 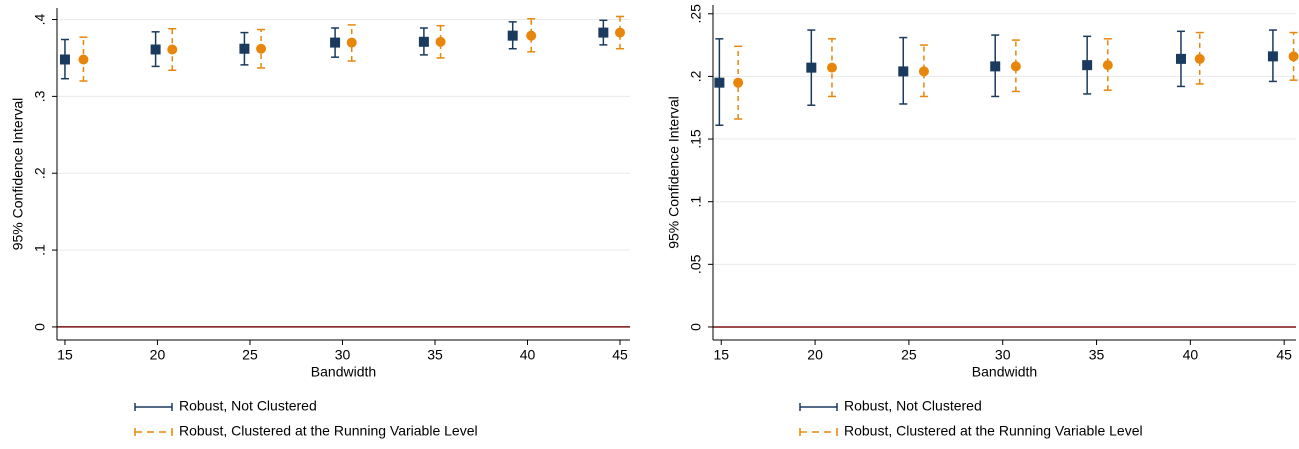 What do you see at coordinates (696, 264) in the screenshot?
I see `y-tick-label: .05` at bounding box center [696, 264].